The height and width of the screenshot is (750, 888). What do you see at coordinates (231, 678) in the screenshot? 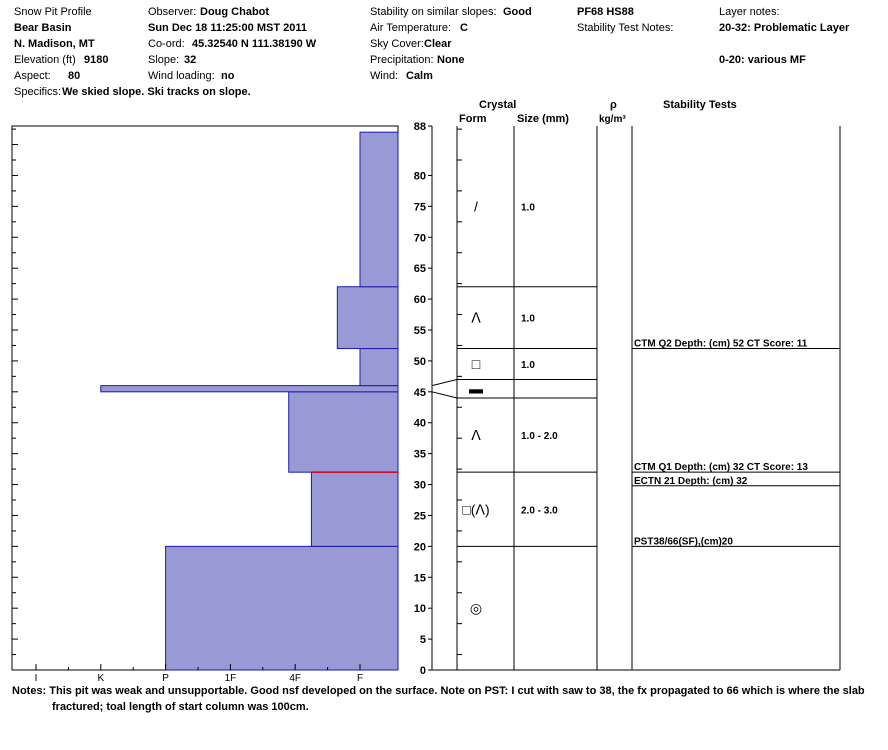
I see `hardness-tick-label: 1F` at bounding box center [231, 678].